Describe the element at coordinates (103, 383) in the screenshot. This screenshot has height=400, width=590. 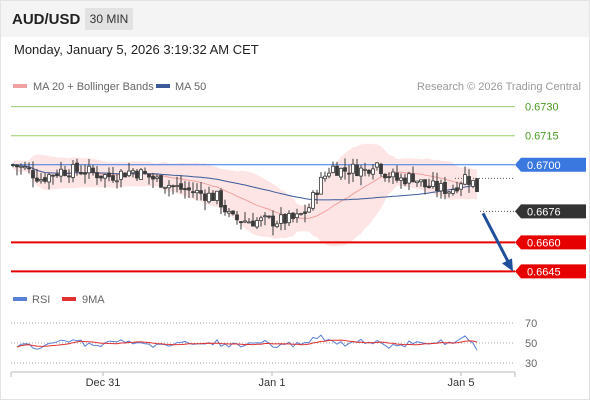
I see `time-axis-label: Dec 31` at that location.